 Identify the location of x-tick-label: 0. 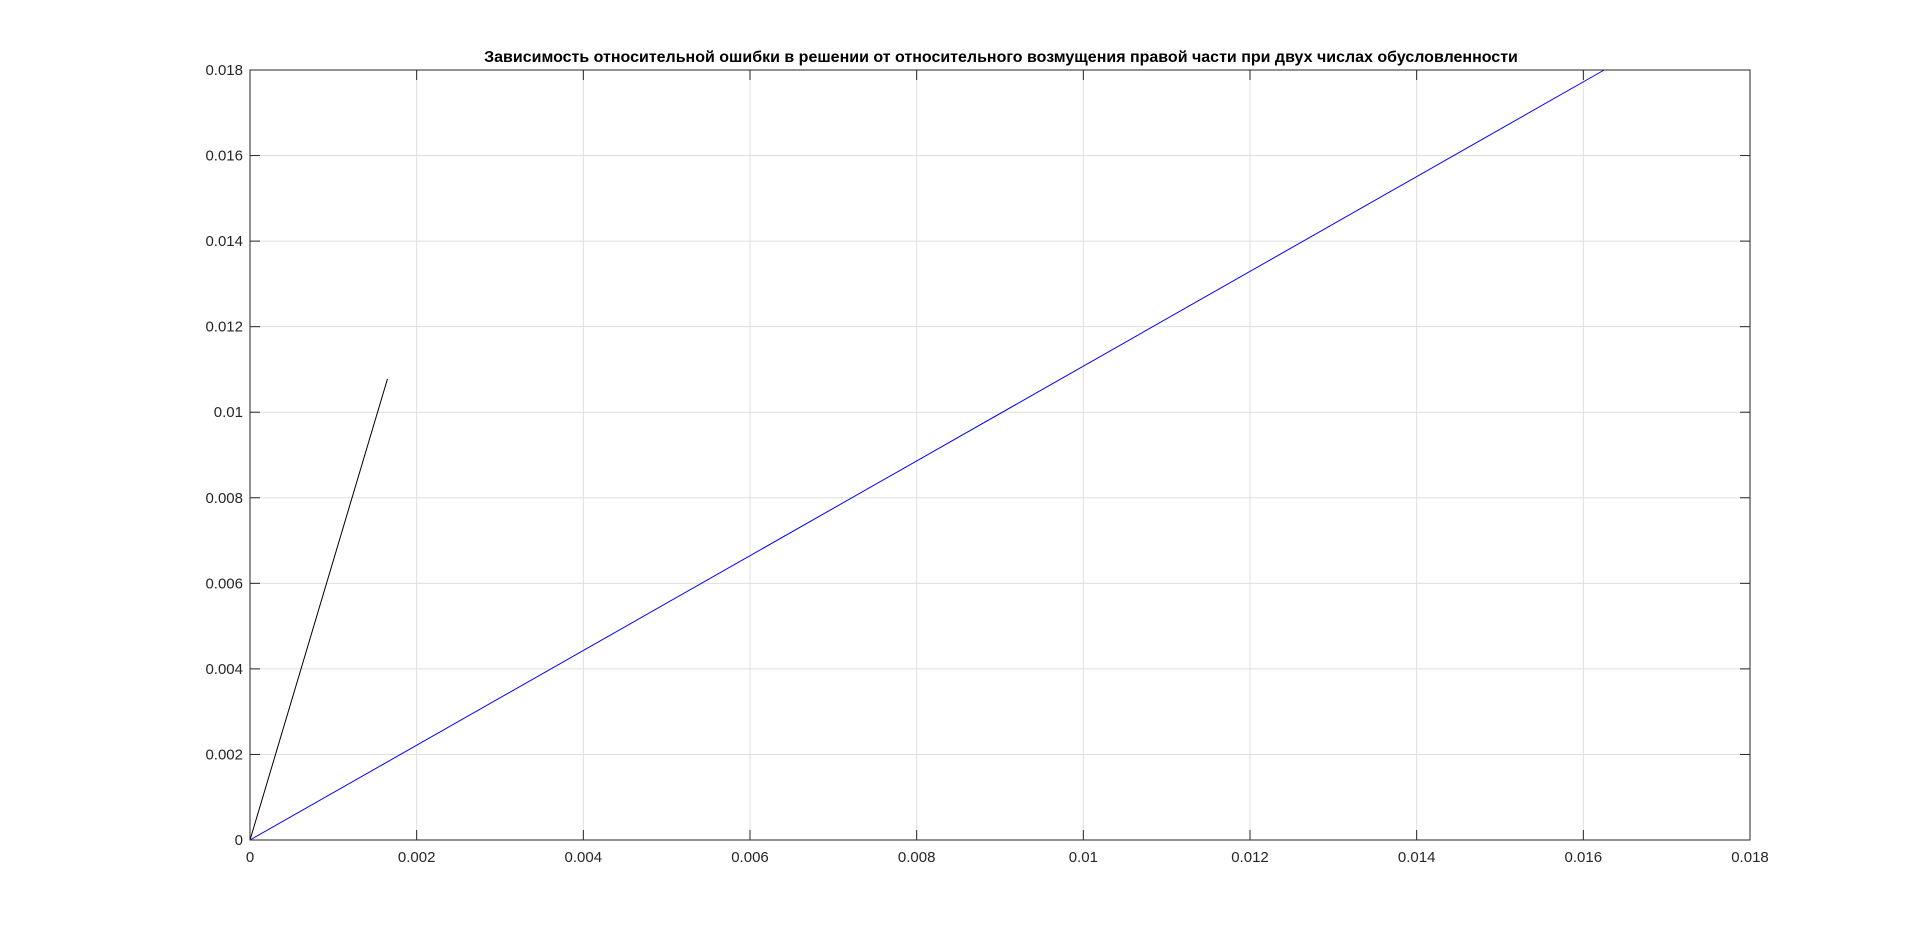
(250, 857).